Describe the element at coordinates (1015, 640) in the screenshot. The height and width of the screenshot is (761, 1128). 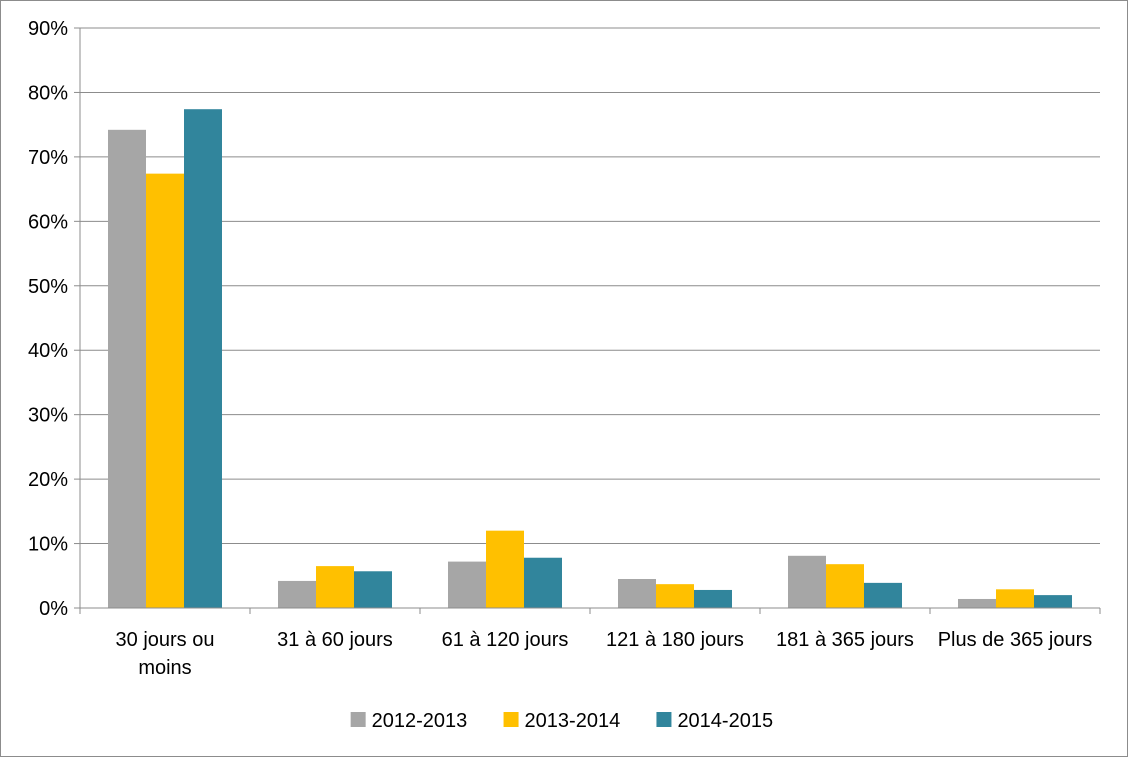
I see `x-category-label: Plus de 365 jours` at that location.